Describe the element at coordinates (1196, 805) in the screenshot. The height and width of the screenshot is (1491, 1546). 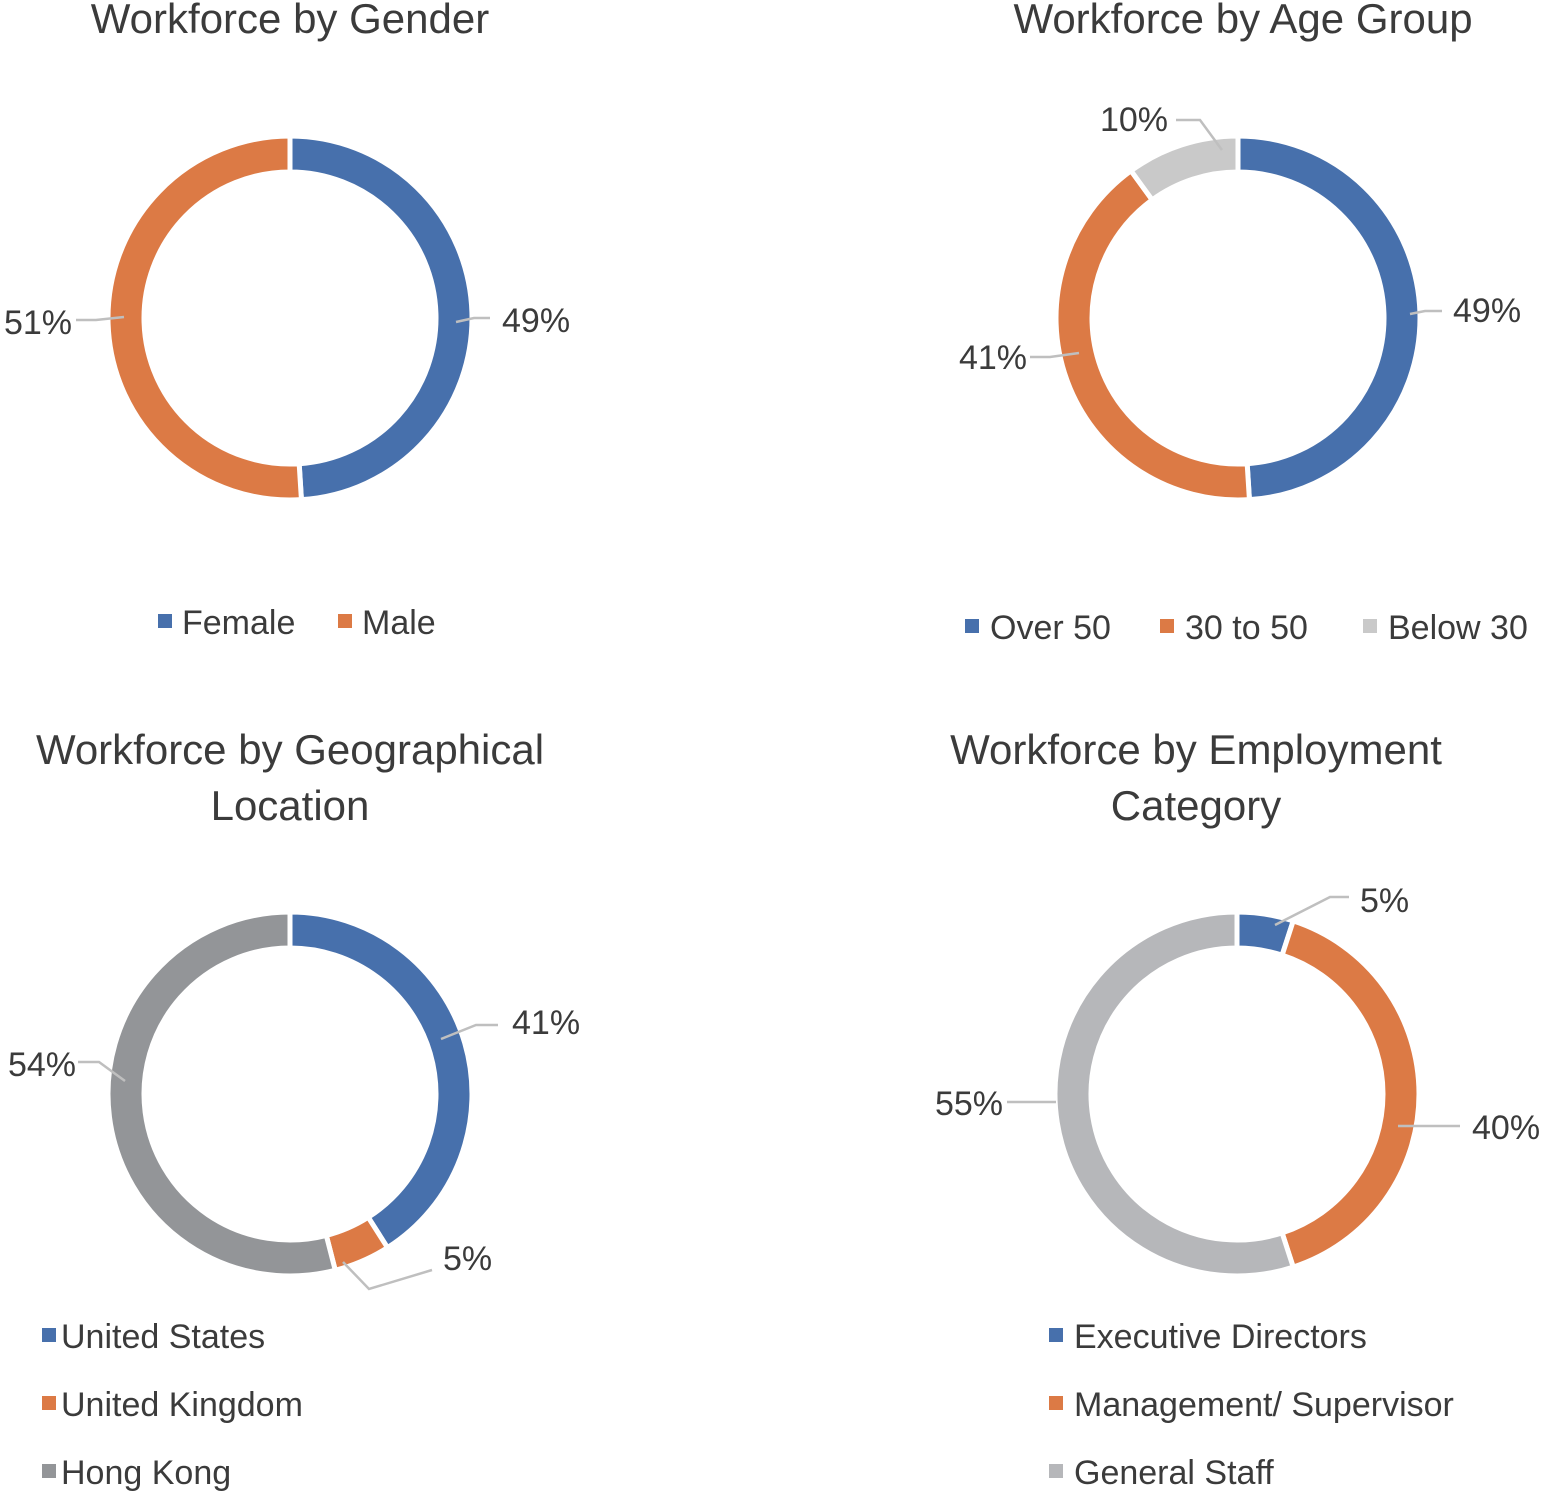
I see `chart-title-line: Category` at that location.